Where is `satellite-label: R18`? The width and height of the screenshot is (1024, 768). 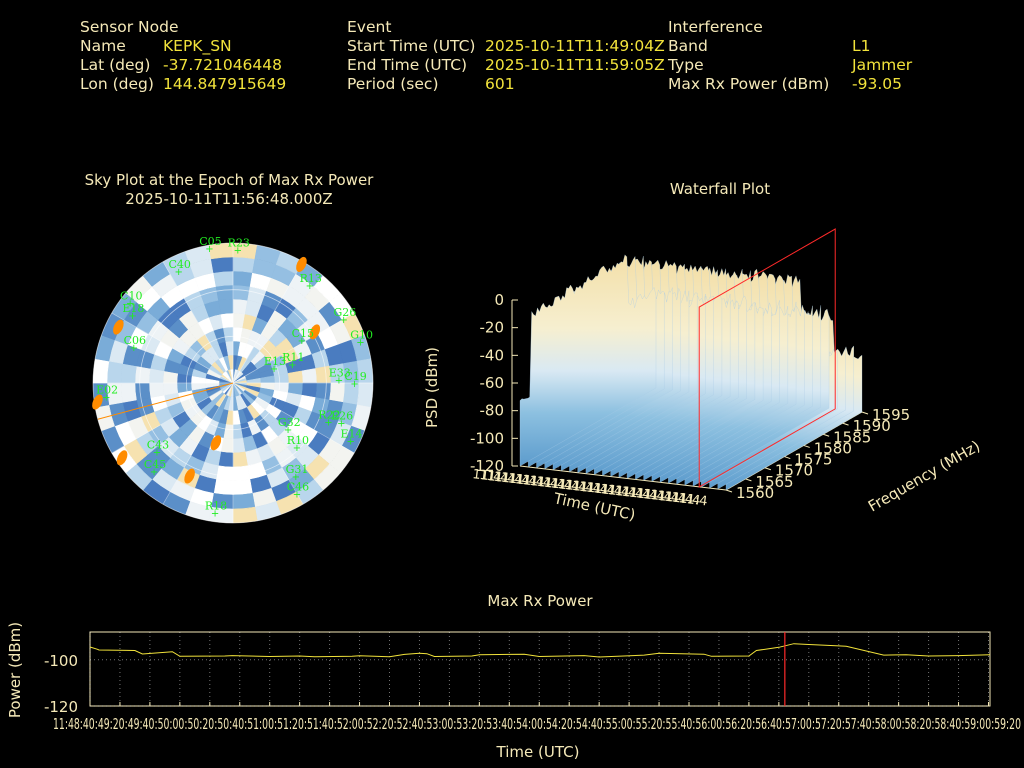 satellite-label: R18 is located at coordinates (216, 505).